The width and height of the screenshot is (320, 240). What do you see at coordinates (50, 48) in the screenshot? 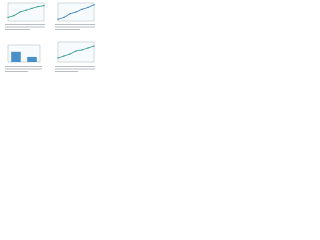
I see `caption-lines` at bounding box center [50, 48].